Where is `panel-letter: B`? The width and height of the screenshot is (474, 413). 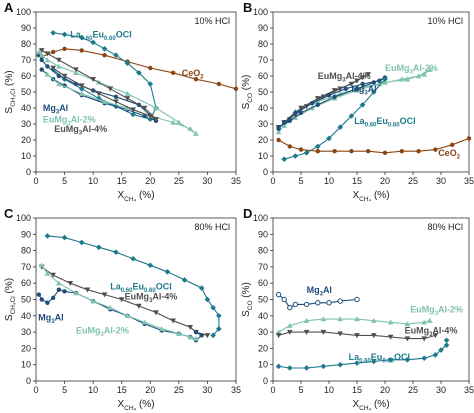 panel-letter: B is located at coordinates (247, 7).